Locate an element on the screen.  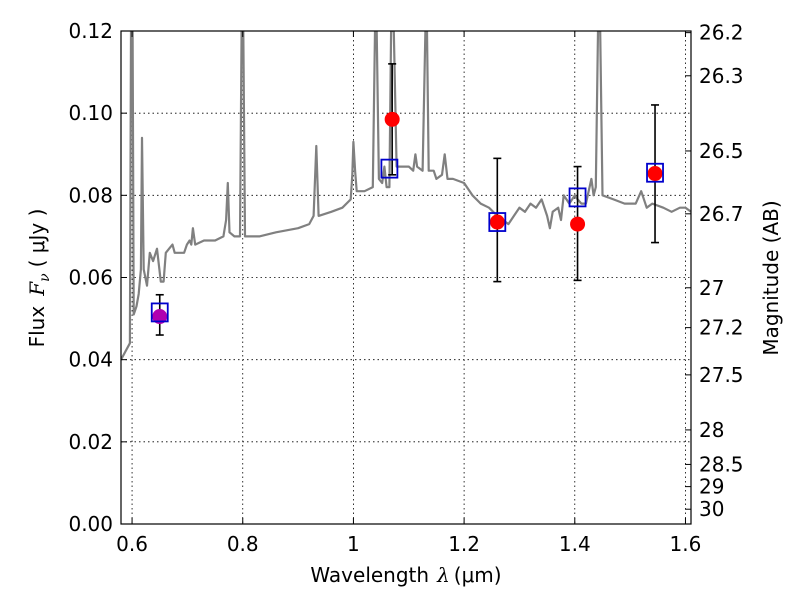
y2-tick-label: 26.7 is located at coordinates (721, 214).